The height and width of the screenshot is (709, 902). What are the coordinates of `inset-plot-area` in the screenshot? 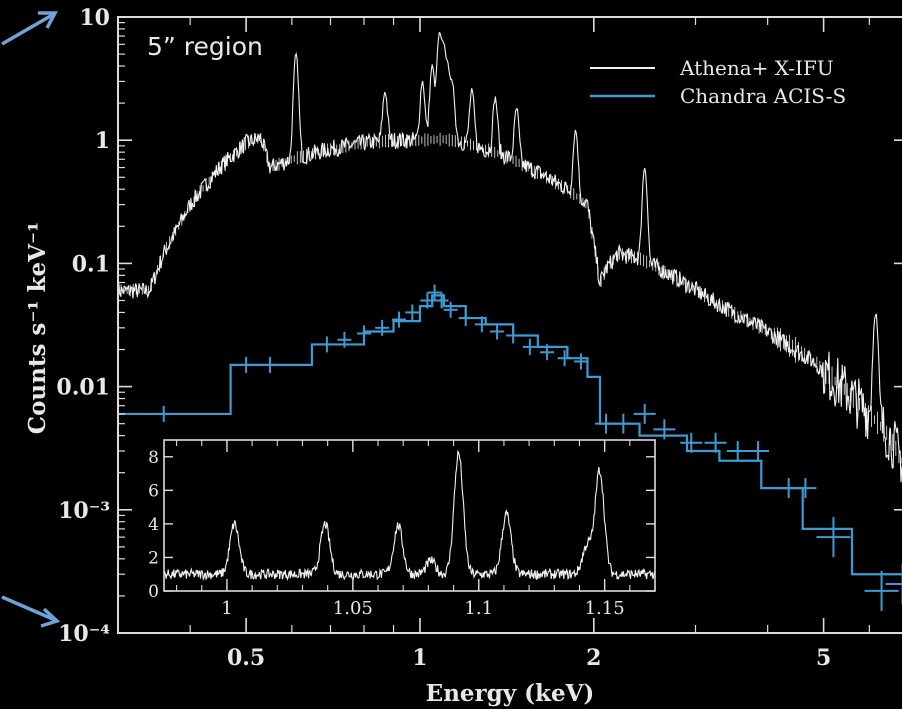 It's located at (409, 515).